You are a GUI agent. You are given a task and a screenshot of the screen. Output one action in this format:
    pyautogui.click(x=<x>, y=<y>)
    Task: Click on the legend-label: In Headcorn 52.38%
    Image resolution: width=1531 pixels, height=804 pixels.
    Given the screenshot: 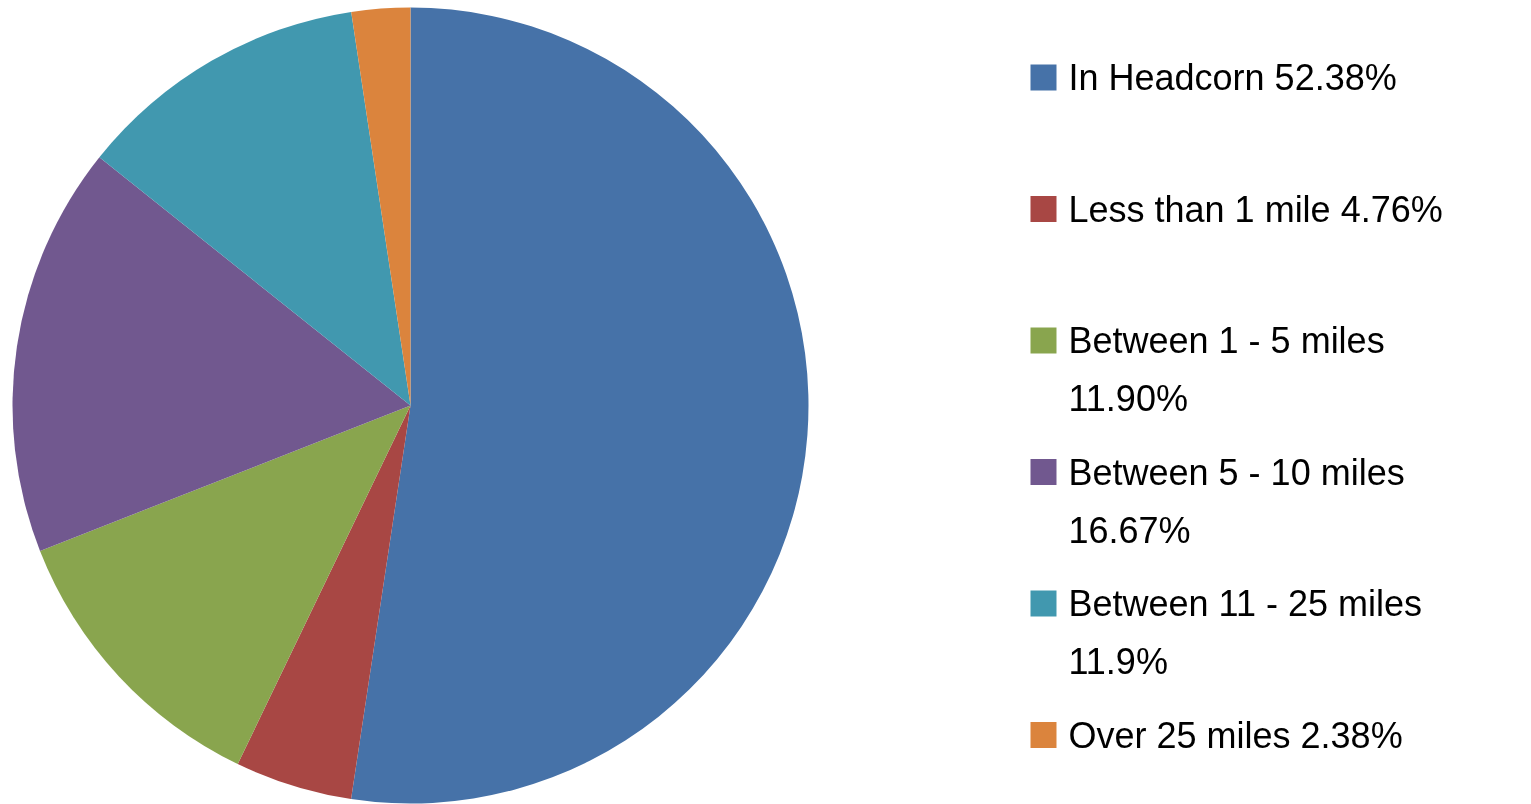 What is the action you would take?
    pyautogui.click(x=1232, y=77)
    